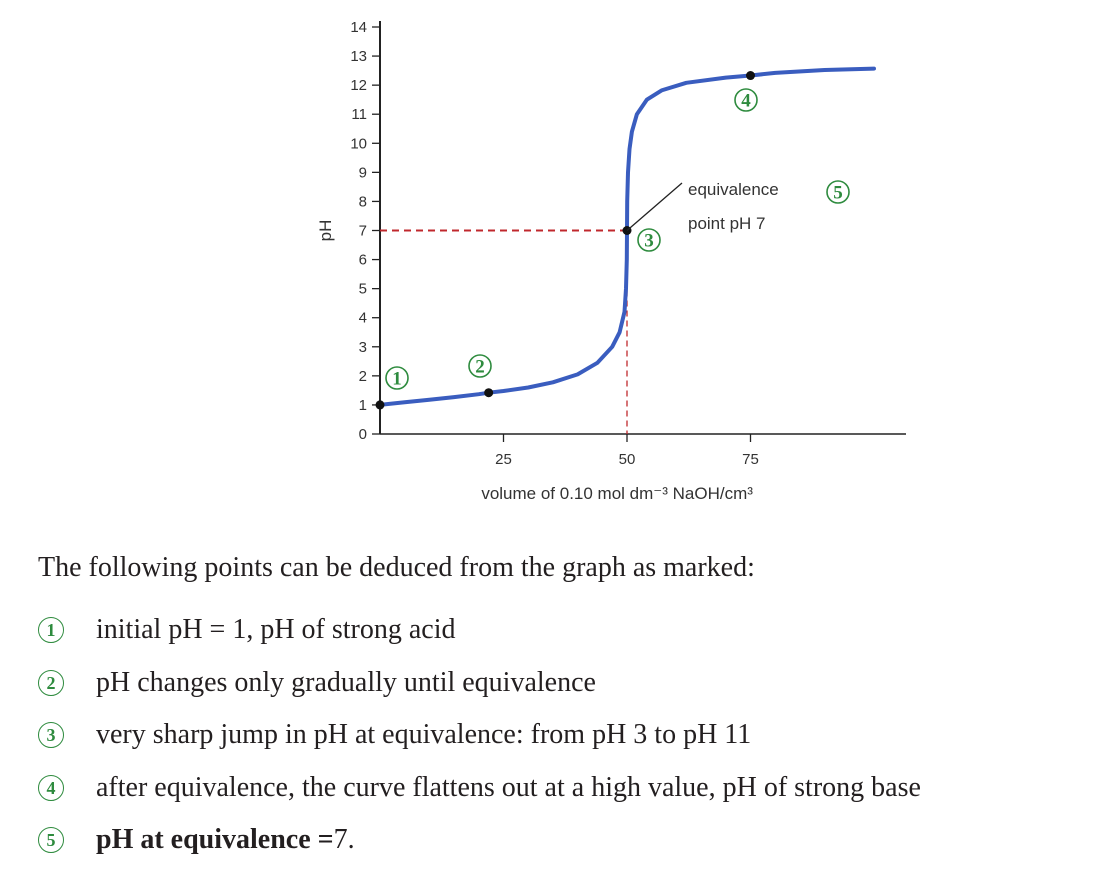 This screenshot has height=886, width=1098. Describe the element at coordinates (363, 405) in the screenshot. I see `y-tick-label: 1` at that location.